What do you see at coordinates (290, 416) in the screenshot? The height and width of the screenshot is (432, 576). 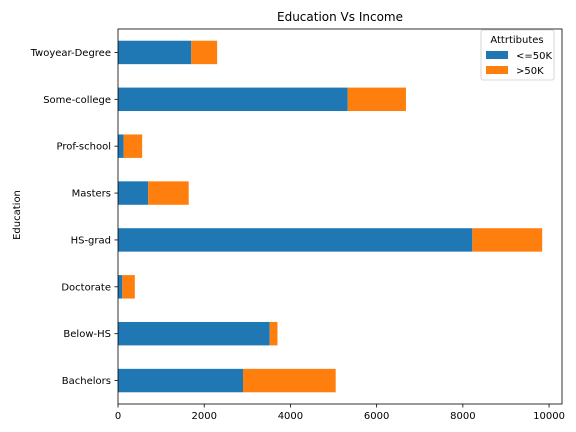 I see `x-tick-label-4000: 4000` at bounding box center [290, 416].